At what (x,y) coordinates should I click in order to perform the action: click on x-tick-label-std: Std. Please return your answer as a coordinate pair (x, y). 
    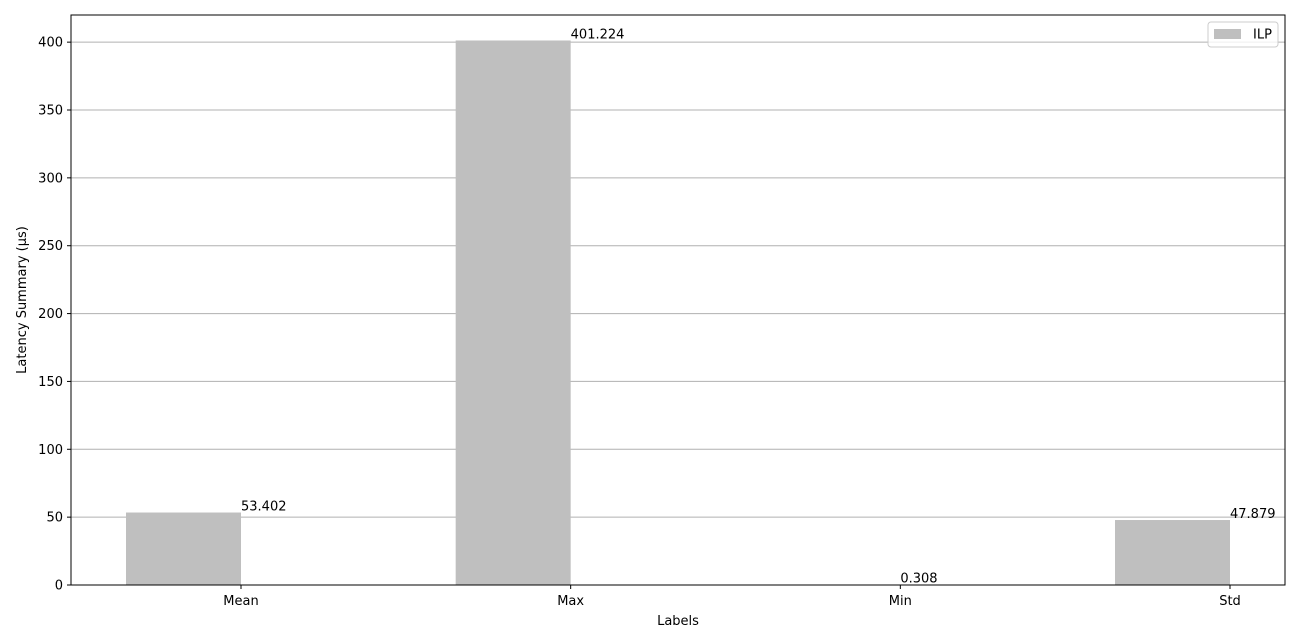
    Looking at the image, I should click on (1230, 601).